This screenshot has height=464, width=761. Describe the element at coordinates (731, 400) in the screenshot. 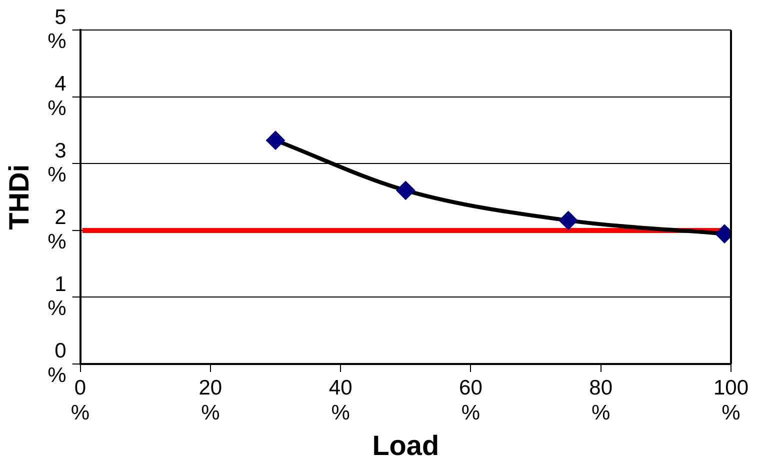

I see `x-tick-label: 100%` at that location.